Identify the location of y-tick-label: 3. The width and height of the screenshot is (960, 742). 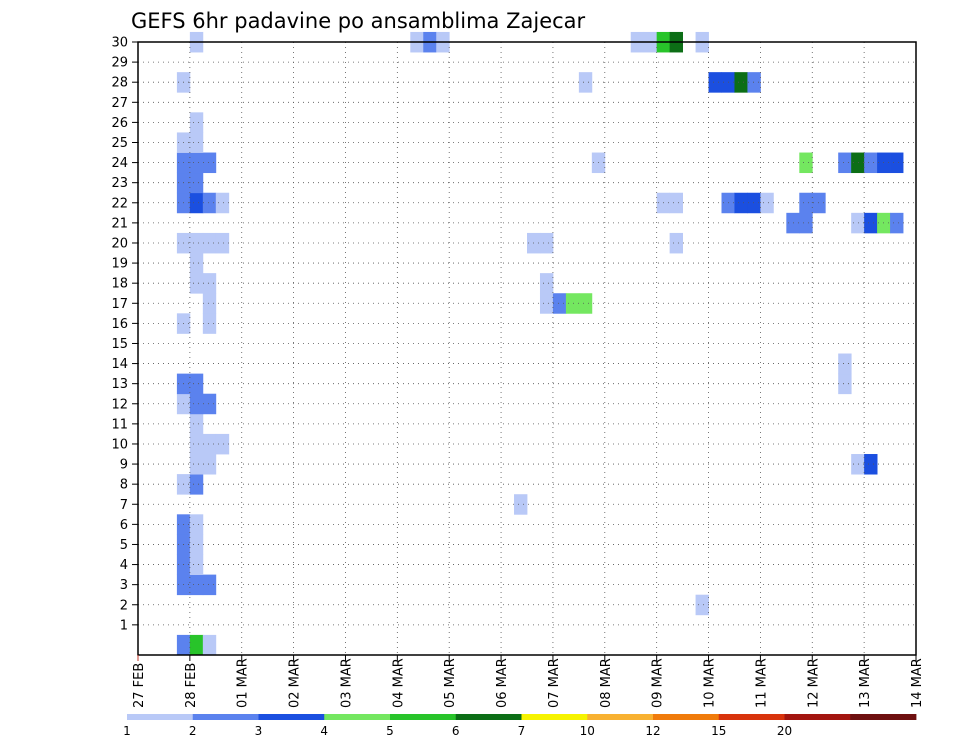
(124, 585).